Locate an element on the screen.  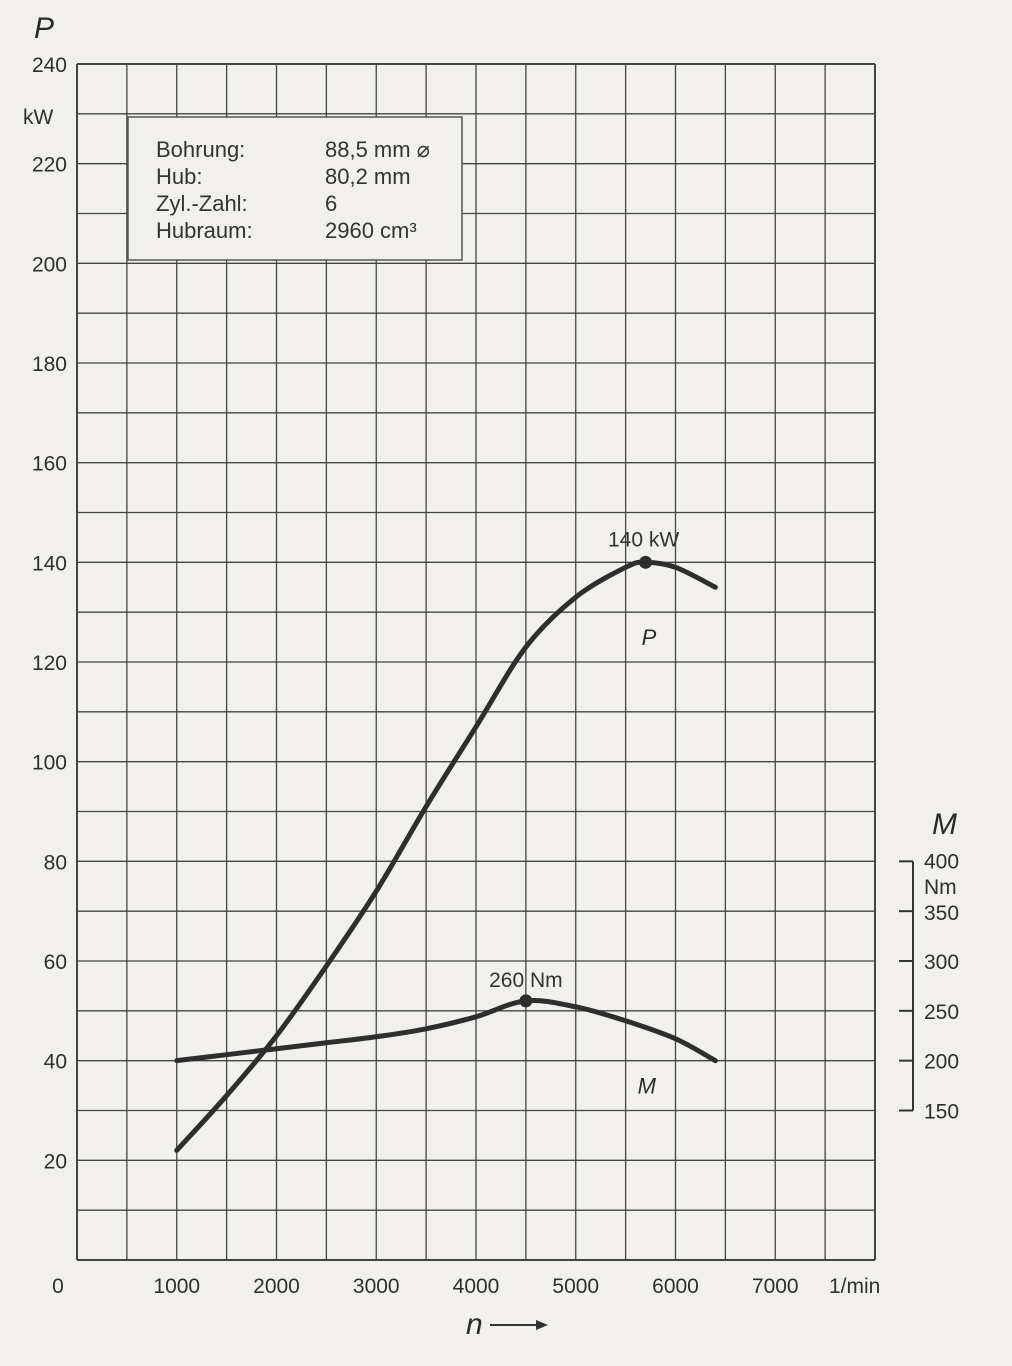
y-left-tick-label: 80 is located at coordinates (55, 862).